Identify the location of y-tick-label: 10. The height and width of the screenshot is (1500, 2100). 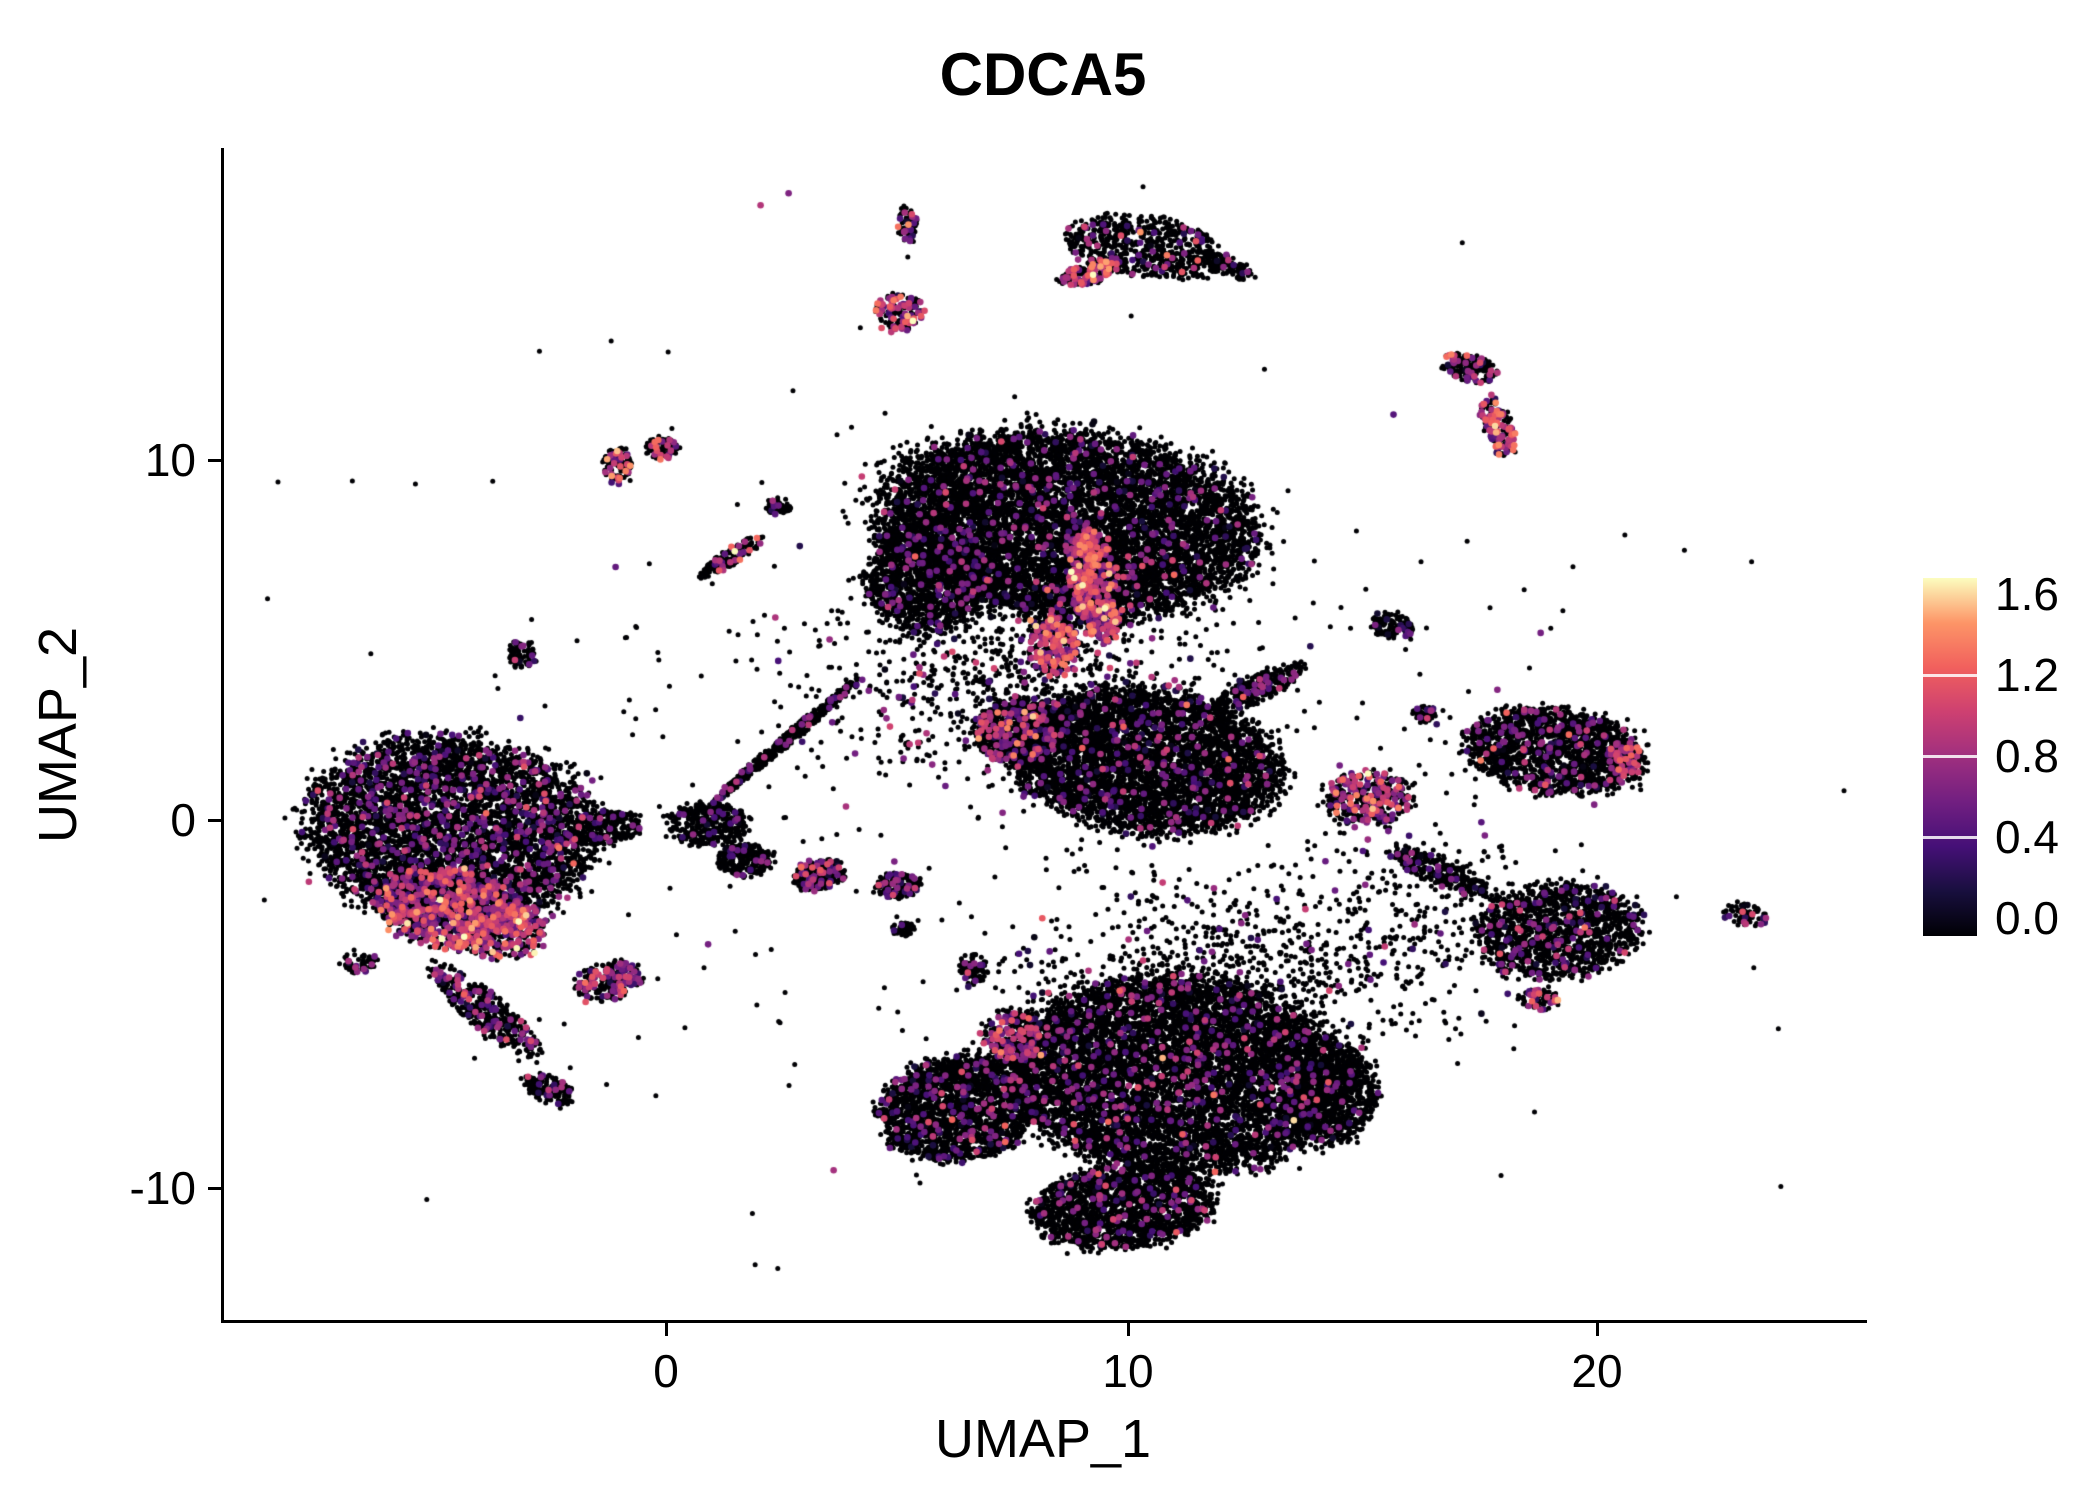
(170, 460).